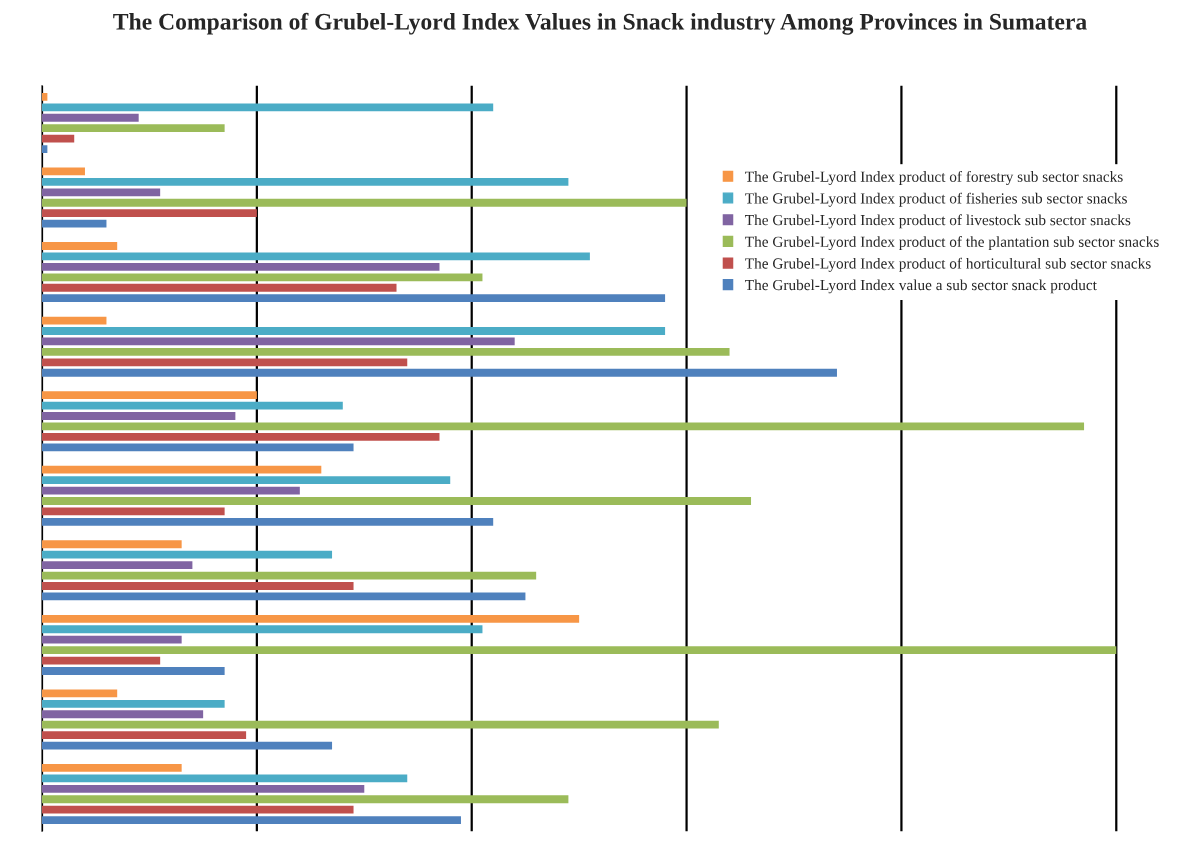  I want to click on legend-label: The Grubel-Lyord Index product of horticultural sub sector snacks, so click(948, 264).